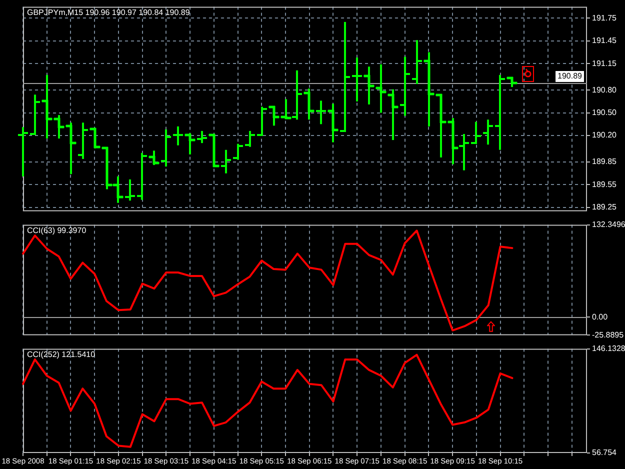 The image size is (625, 469). Describe the element at coordinates (605, 17) in the screenshot. I see `y-tick-label: 191.75` at that location.